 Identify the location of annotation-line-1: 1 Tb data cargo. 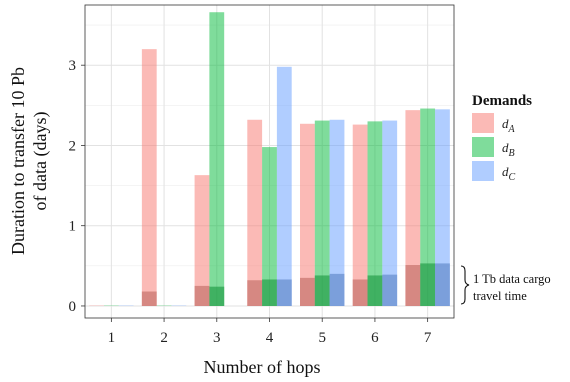
(512, 279).